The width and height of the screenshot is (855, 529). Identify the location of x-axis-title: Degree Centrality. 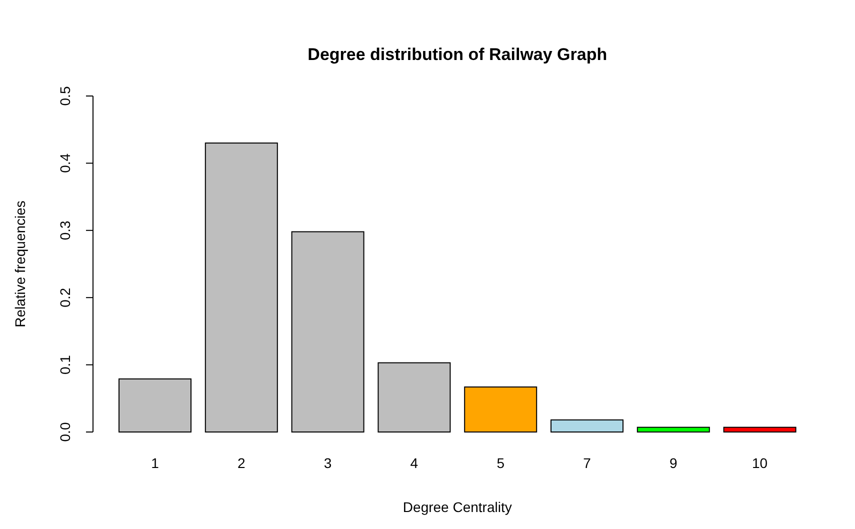
(457, 507).